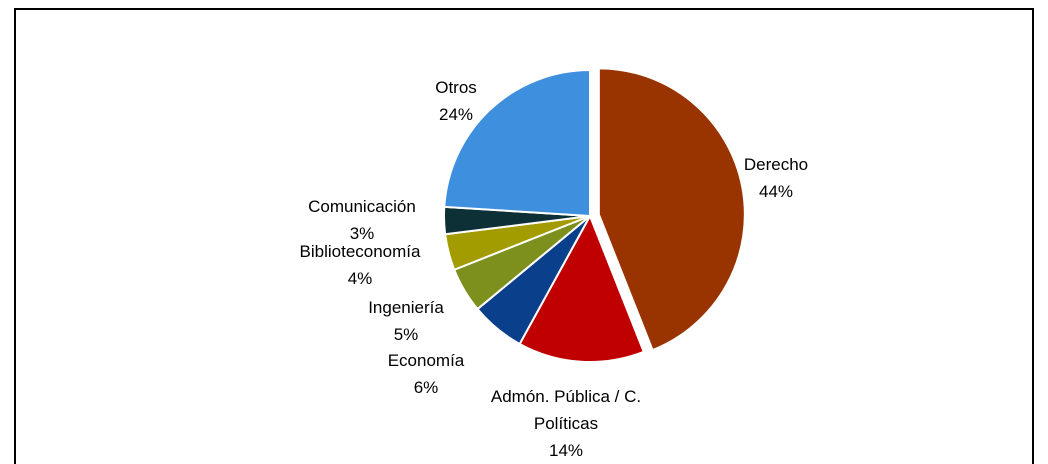 The width and height of the screenshot is (1048, 464). Describe the element at coordinates (362, 220) in the screenshot. I see `slice-label: Comunicación 3%` at that location.